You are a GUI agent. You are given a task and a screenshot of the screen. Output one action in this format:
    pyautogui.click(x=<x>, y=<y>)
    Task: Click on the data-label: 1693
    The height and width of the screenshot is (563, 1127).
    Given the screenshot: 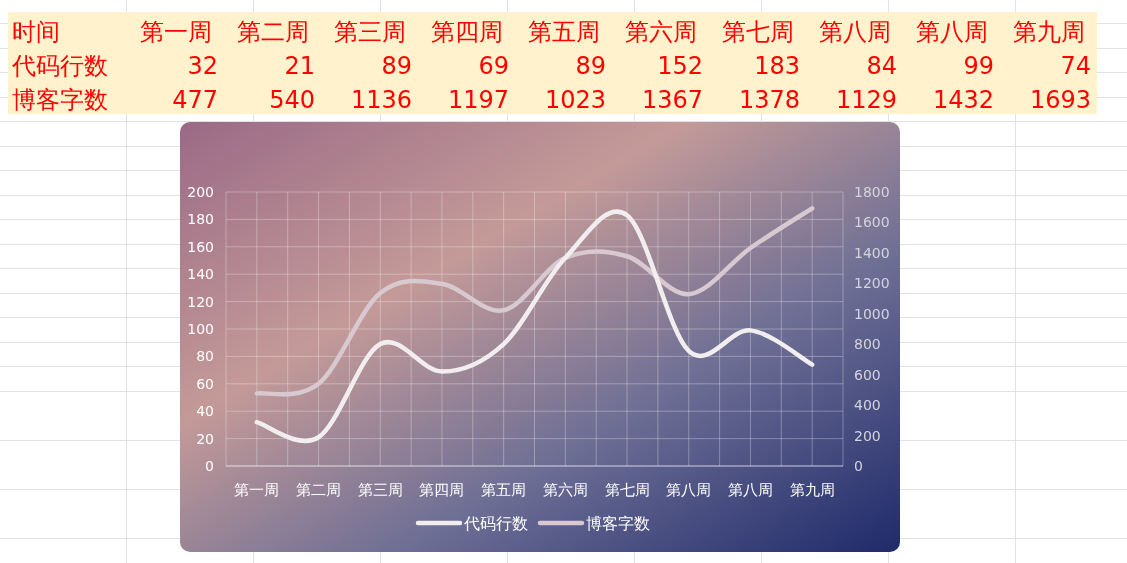 What is the action you would take?
    pyautogui.click(x=1060, y=100)
    